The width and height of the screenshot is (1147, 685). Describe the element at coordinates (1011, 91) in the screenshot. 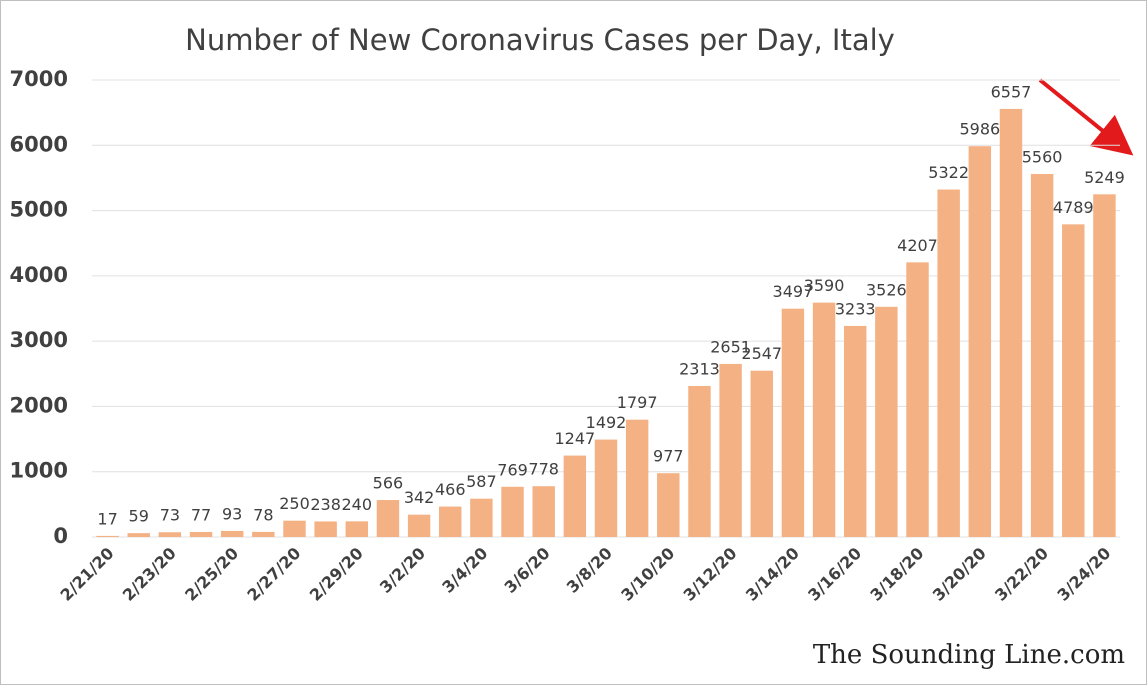

I see `data-label: 6557` at that location.